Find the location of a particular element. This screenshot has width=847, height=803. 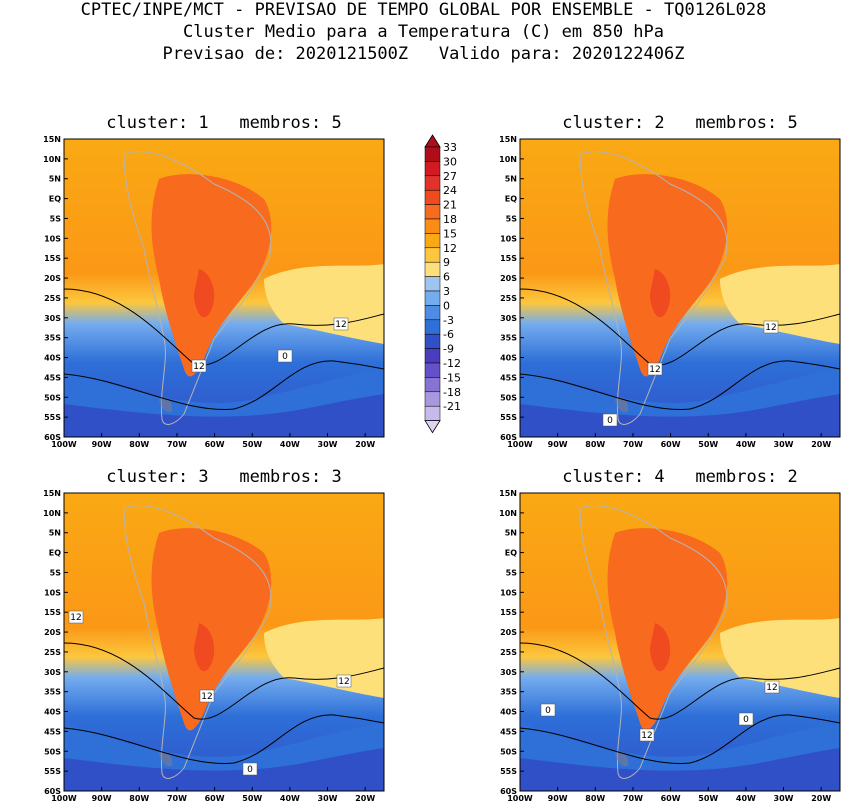

colorbar-label: 12 is located at coordinates (450, 248).